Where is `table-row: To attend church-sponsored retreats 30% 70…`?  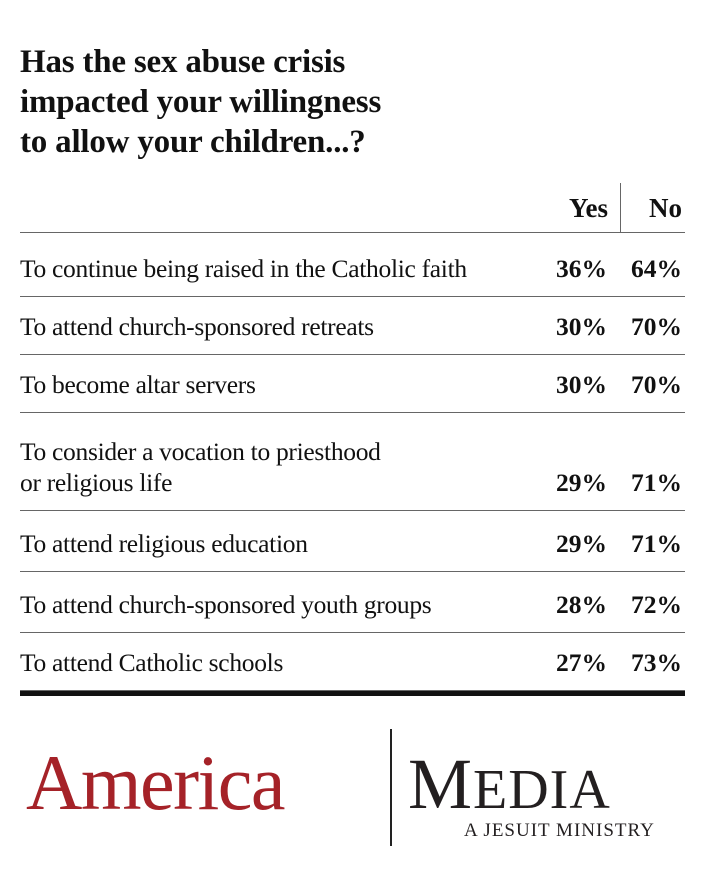 table-row: To attend church-sponsored retreats 30% 70… is located at coordinates (352, 326).